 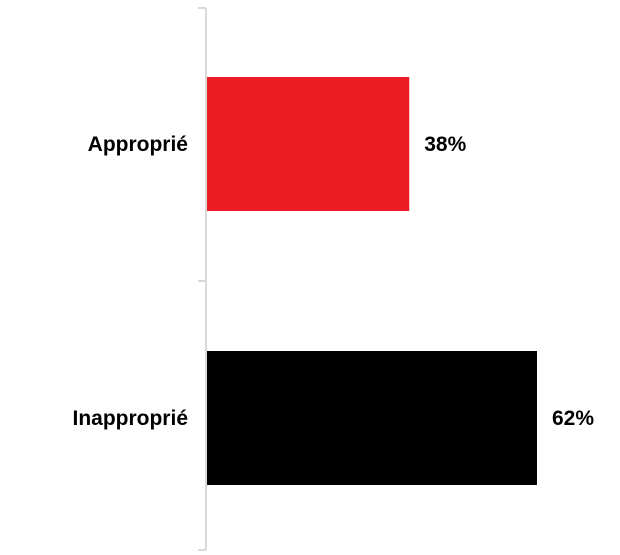 I want to click on bar-approprie, so click(x=308, y=144).